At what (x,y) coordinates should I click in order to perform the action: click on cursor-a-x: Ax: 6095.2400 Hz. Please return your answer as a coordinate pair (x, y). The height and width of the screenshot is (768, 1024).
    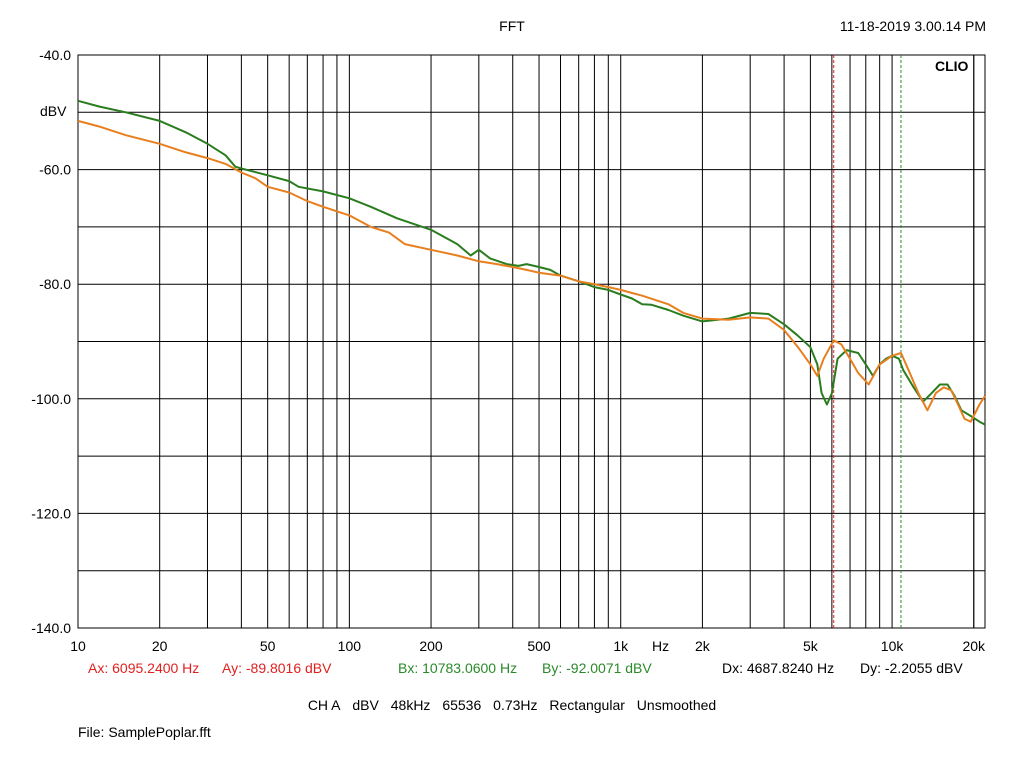
    Looking at the image, I should click on (144, 668).